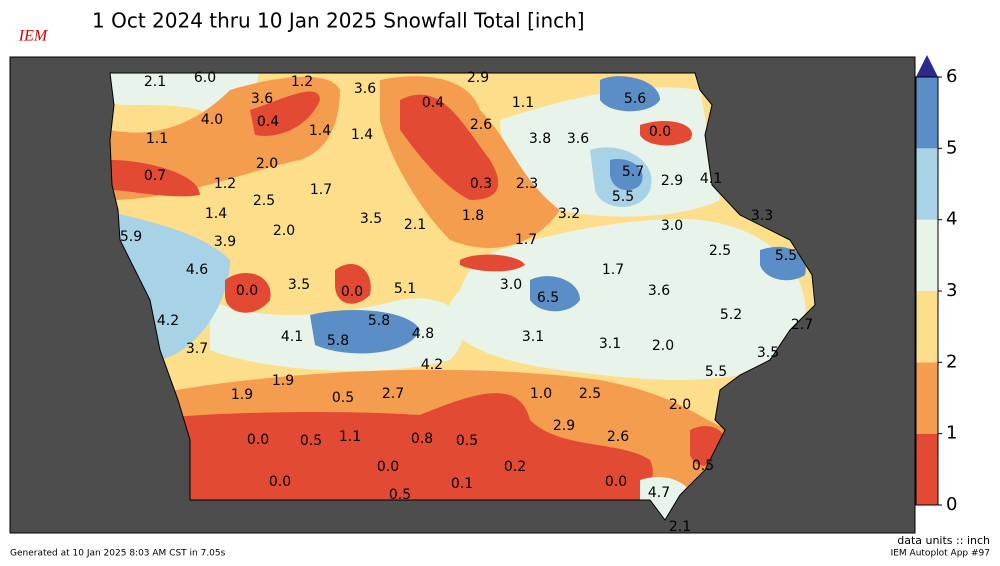 The image size is (1000, 566). What do you see at coordinates (155, 176) in the screenshot?
I see `value-label: 0.7` at bounding box center [155, 176].